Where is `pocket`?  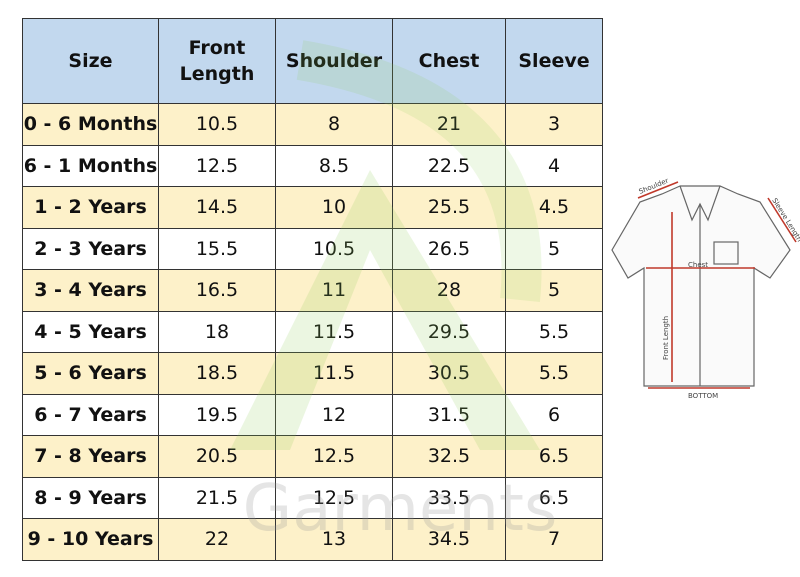
pocket is located at coordinates (726, 253).